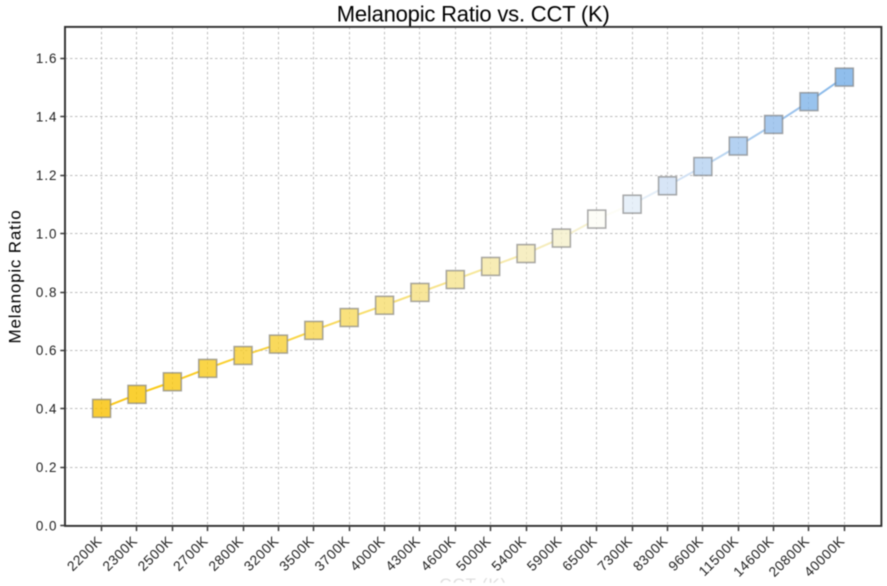 This screenshot has height=586, width=887. Describe the element at coordinates (47, 409) in the screenshot. I see `svg-text: 0.4` at that location.